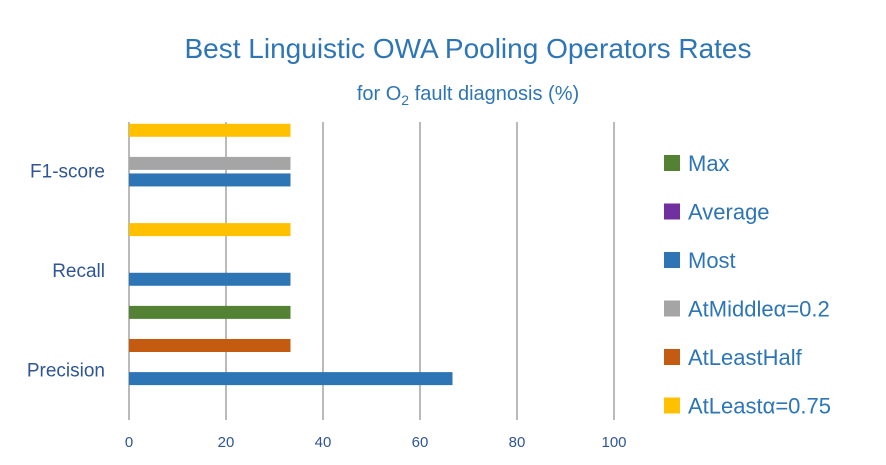 The height and width of the screenshot is (465, 886). I want to click on bar-precision-most, so click(291, 379).